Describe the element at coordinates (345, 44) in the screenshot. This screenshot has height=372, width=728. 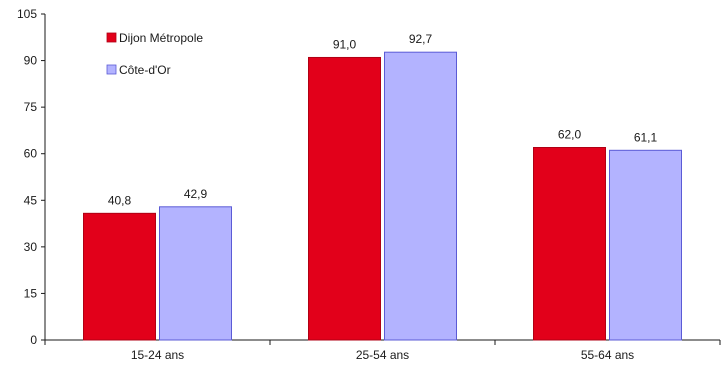
I see `data-label: 91,0` at that location.